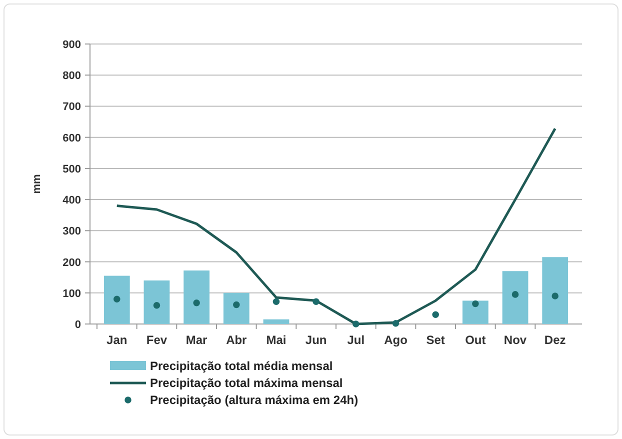  I want to click on y-tick-label: 700, so click(71, 107).